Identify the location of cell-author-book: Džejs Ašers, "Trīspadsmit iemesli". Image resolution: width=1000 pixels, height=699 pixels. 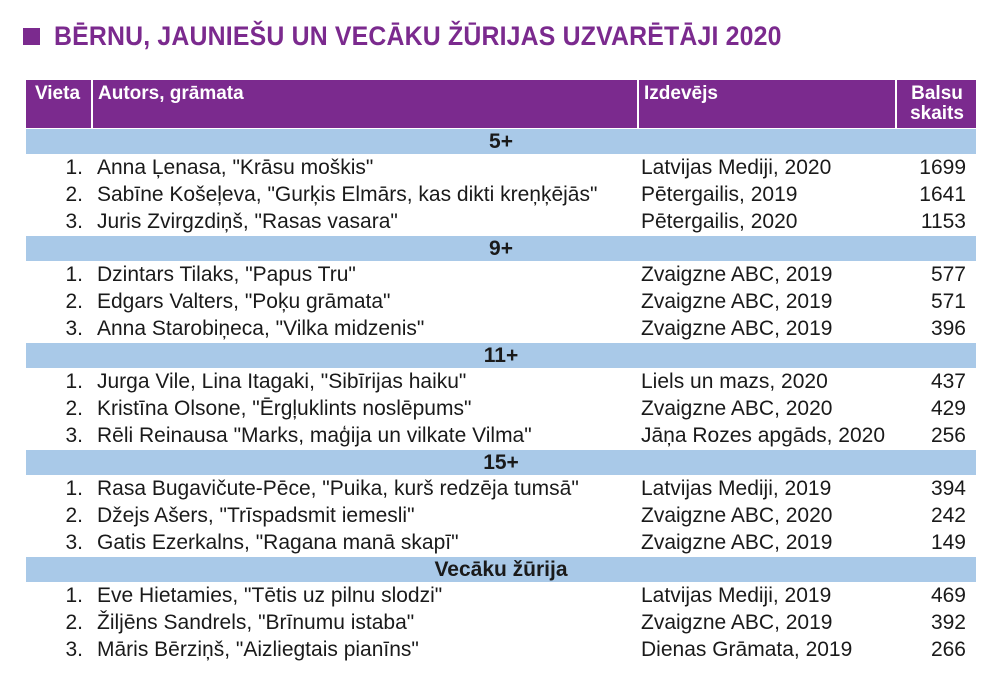
(364, 515).